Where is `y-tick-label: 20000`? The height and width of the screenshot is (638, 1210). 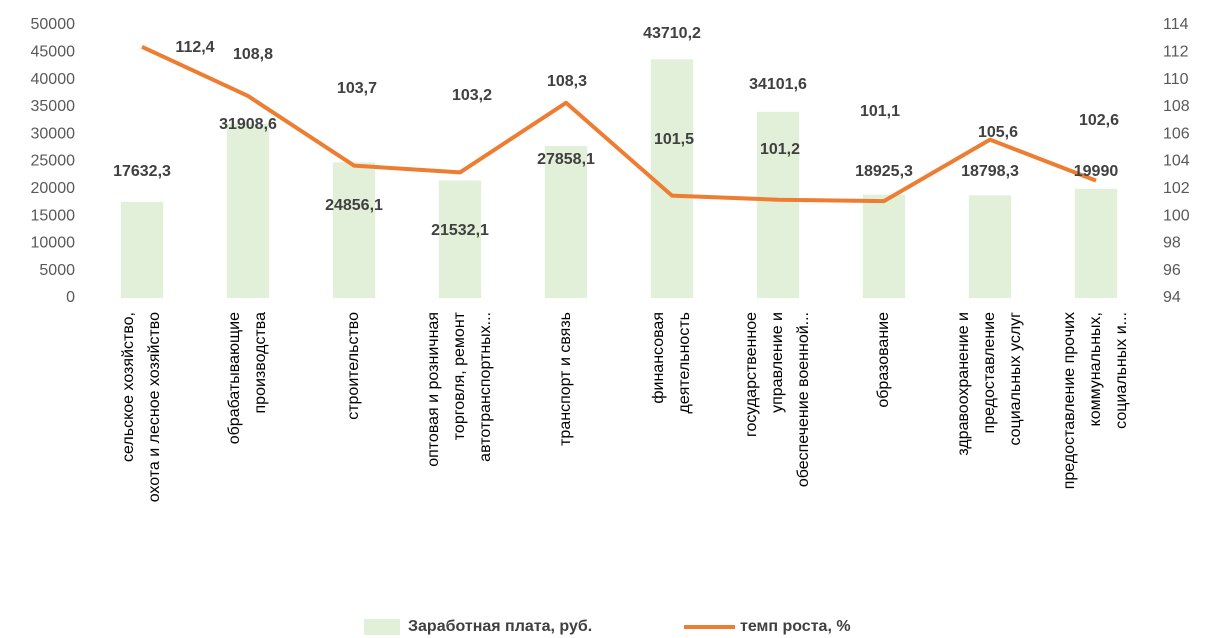 y-tick-label: 20000 is located at coordinates (53, 188).